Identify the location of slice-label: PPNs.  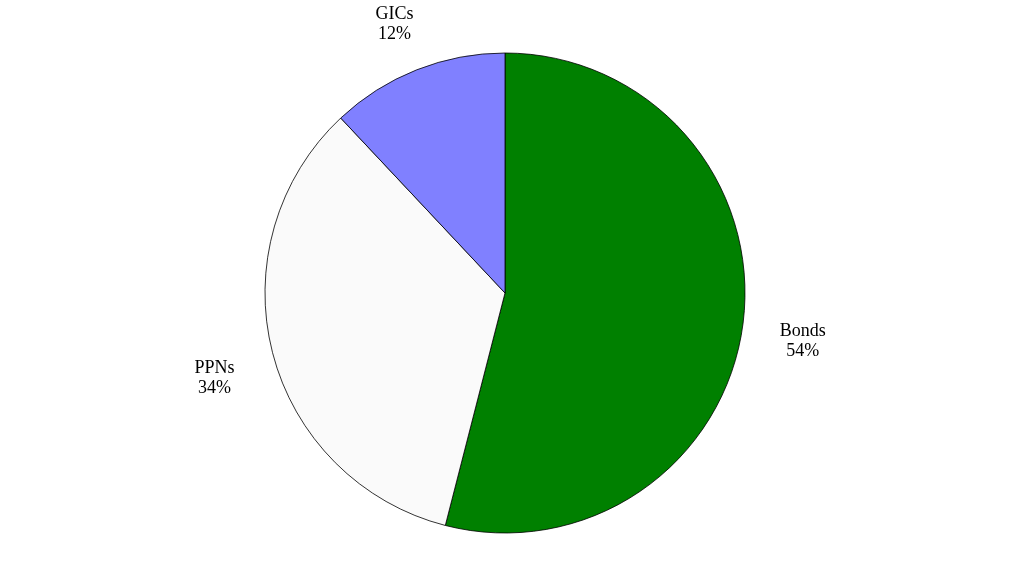
(214, 366).